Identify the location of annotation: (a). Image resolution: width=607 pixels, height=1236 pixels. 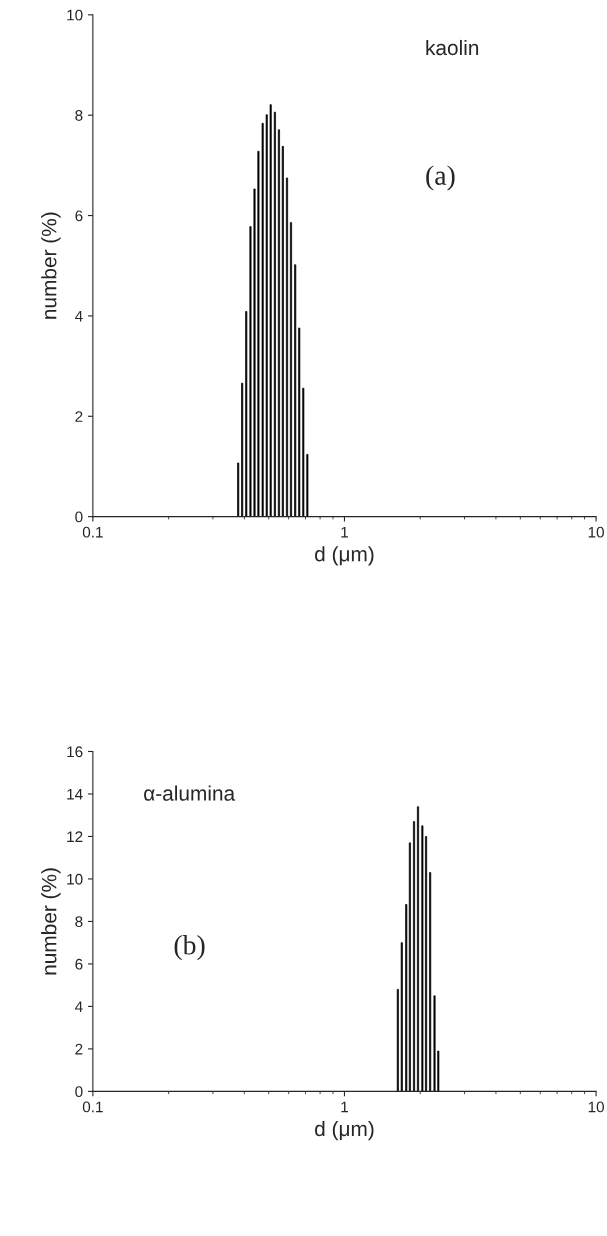
(440, 178).